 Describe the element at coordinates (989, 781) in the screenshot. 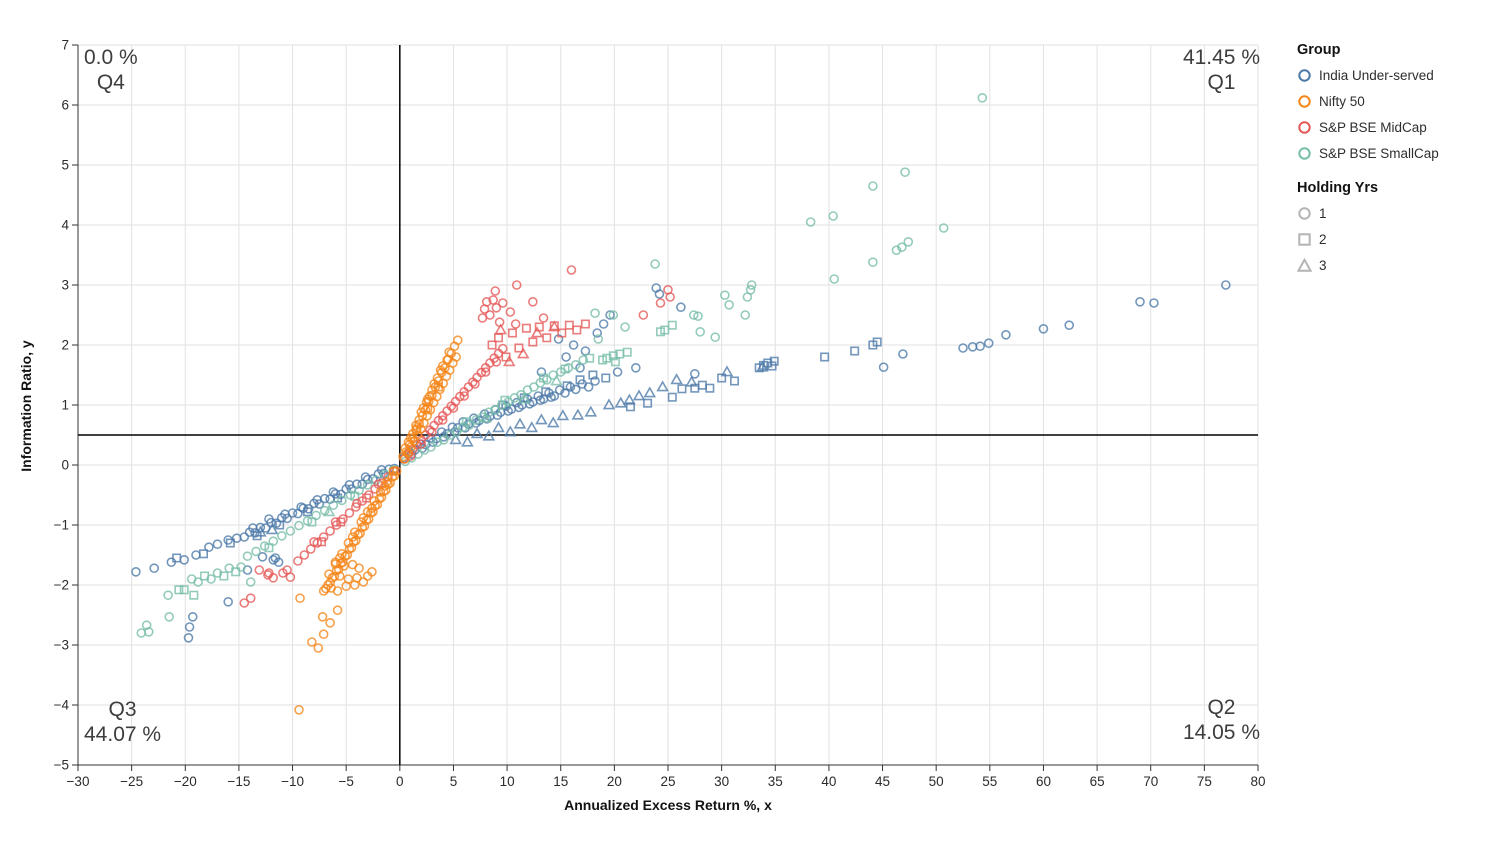

I see `x-tick-label: 55` at that location.